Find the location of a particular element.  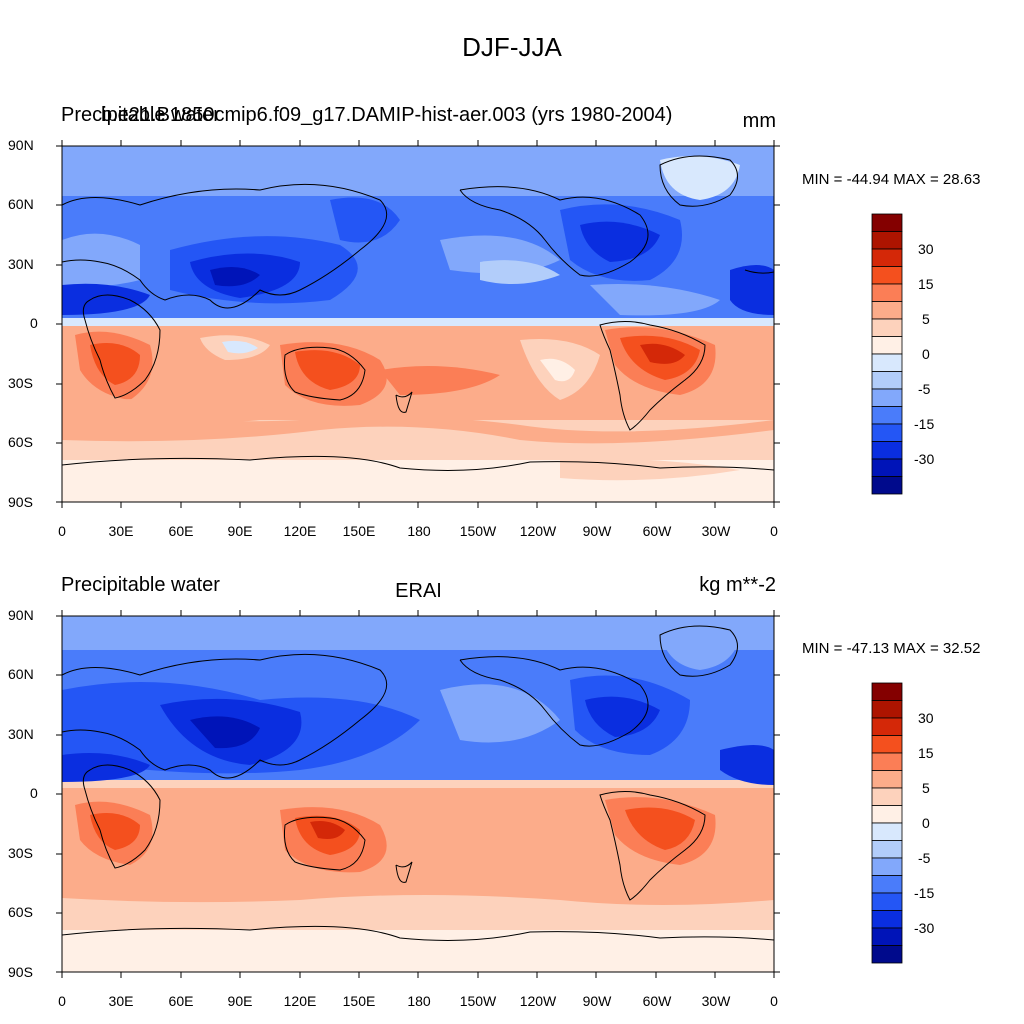

panel2-colorbar-label: 5 is located at coordinates (926, 788).